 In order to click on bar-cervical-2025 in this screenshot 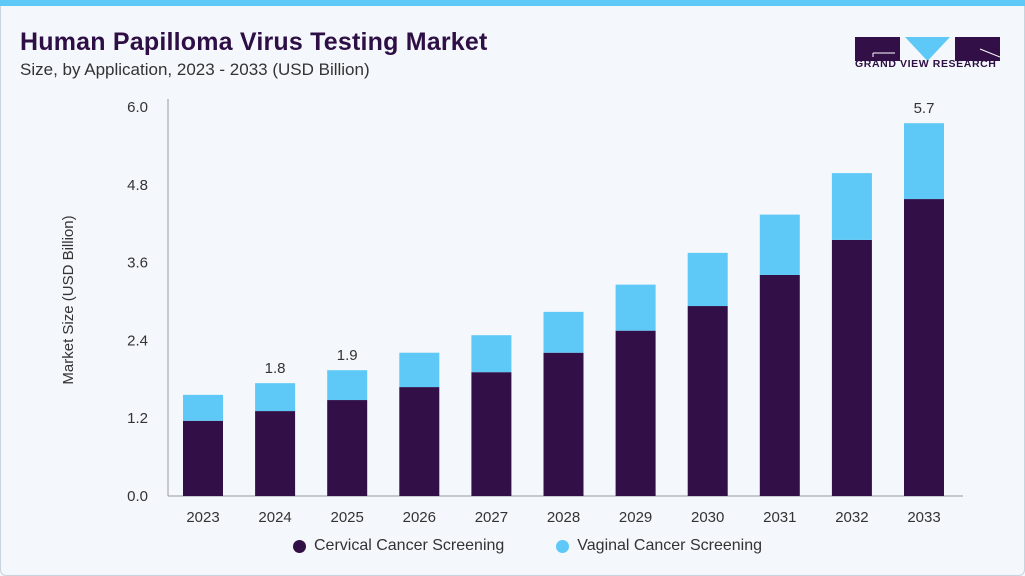, I will do `click(347, 448)`.